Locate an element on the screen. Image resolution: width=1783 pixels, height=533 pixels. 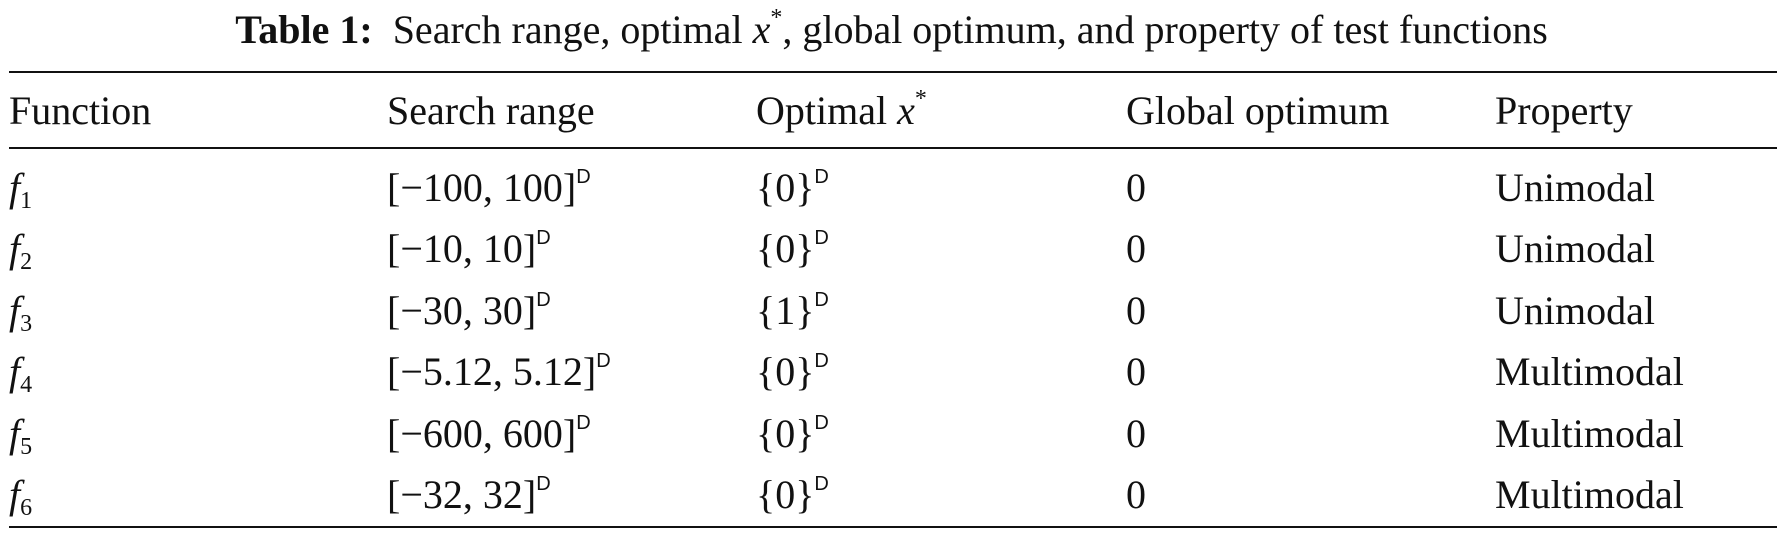
range-cell: [−30, 30]D is located at coordinates (469, 310).